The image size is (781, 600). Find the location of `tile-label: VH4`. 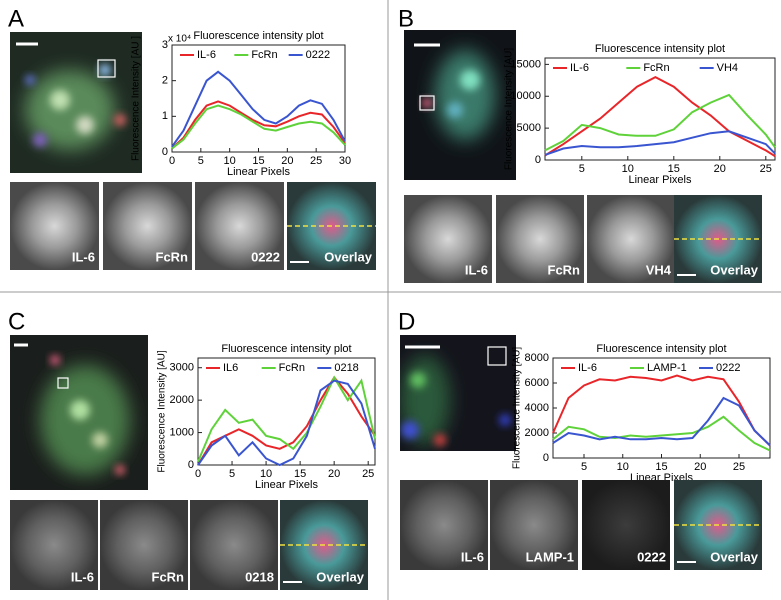

tile-label: VH4 is located at coordinates (659, 269).